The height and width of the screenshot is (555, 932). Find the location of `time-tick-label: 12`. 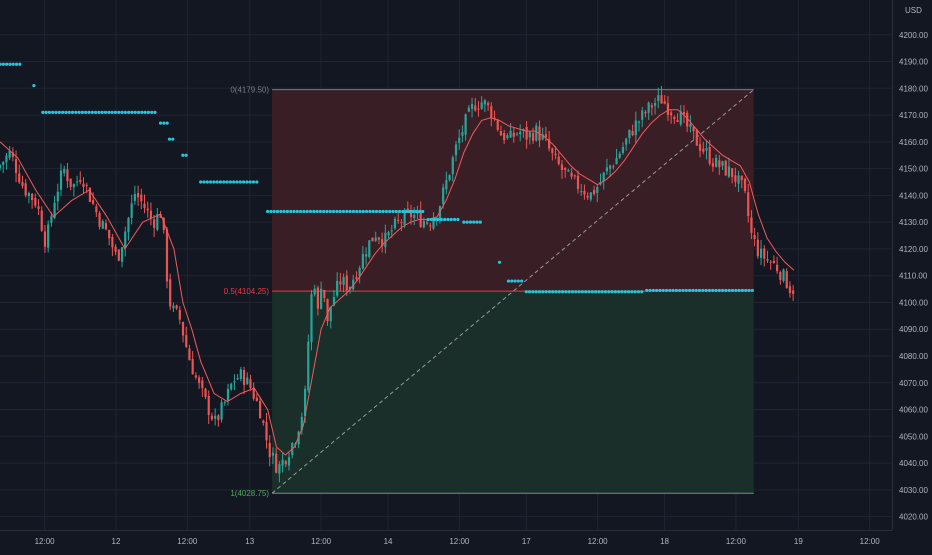

time-tick-label: 12 is located at coordinates (116, 541).